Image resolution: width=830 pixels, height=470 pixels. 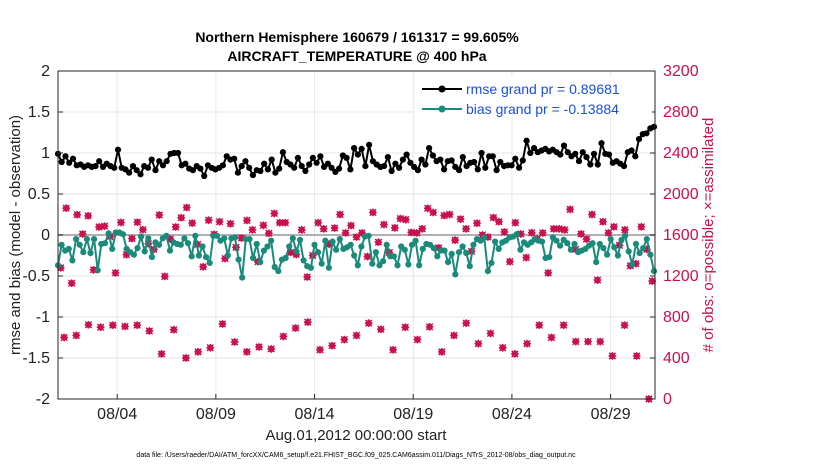 I want to click on right-axis-ticks: 0 400 800 1200 1600 2000 2400 2800 3200, so click(x=674, y=235).